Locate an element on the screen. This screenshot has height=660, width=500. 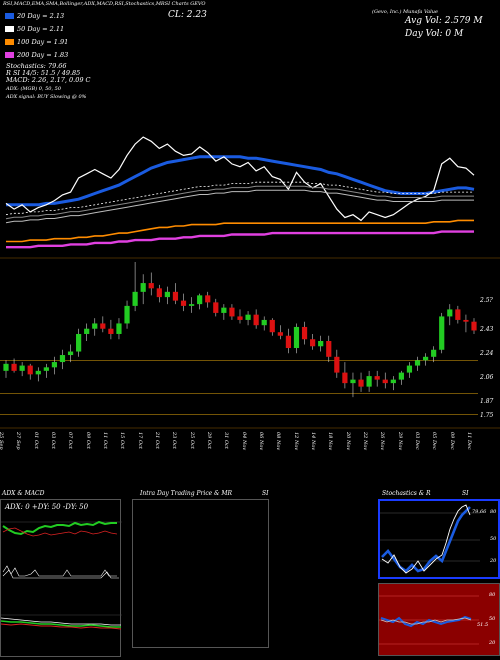
price-label: 1.87 is located at coordinates (487, 401).